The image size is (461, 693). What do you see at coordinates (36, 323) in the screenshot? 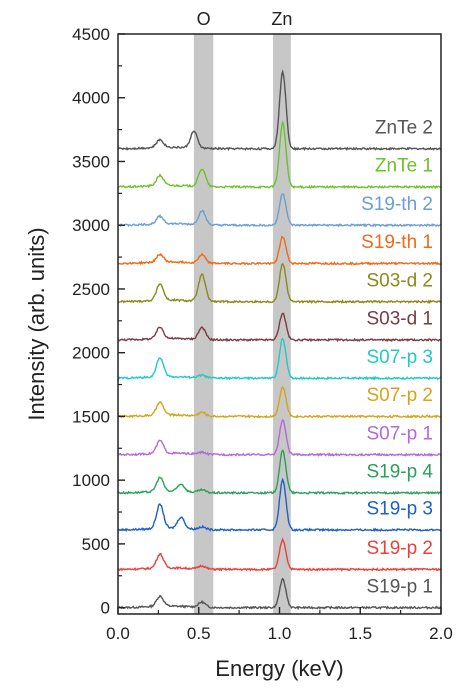
I see `y-axis-title: Intensity (arb. units)` at bounding box center [36, 323].